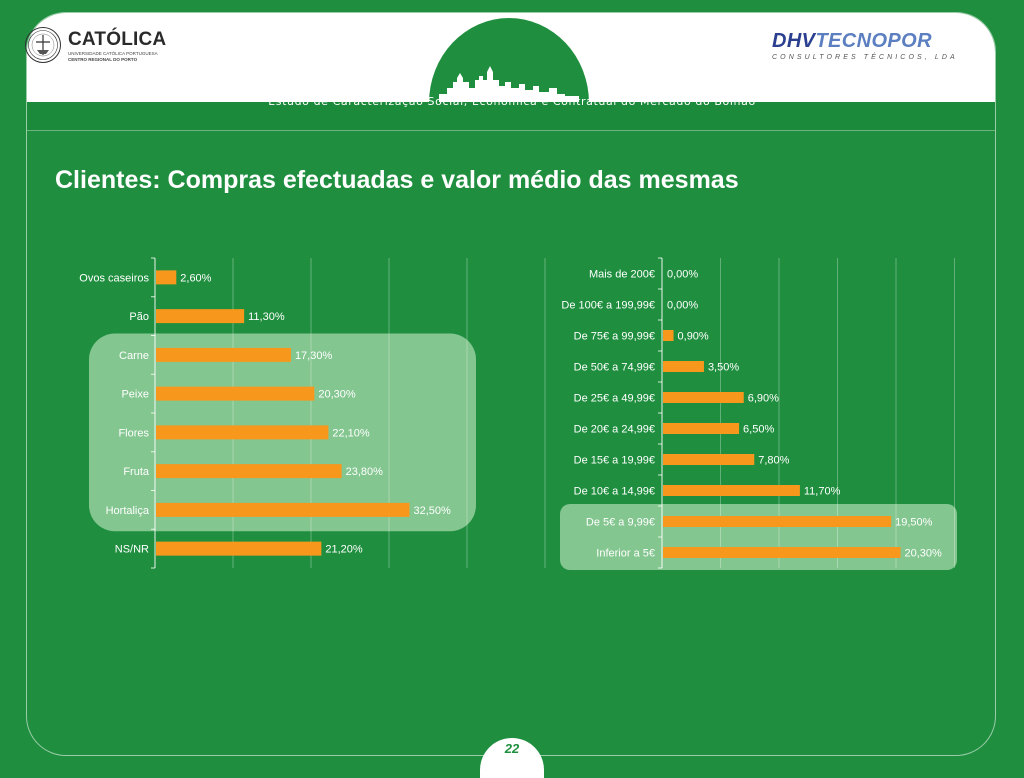 Image resolution: width=1024 pixels, height=778 pixels. I want to click on dhv-wordmark-part2: TECNOPOR, so click(873, 41).